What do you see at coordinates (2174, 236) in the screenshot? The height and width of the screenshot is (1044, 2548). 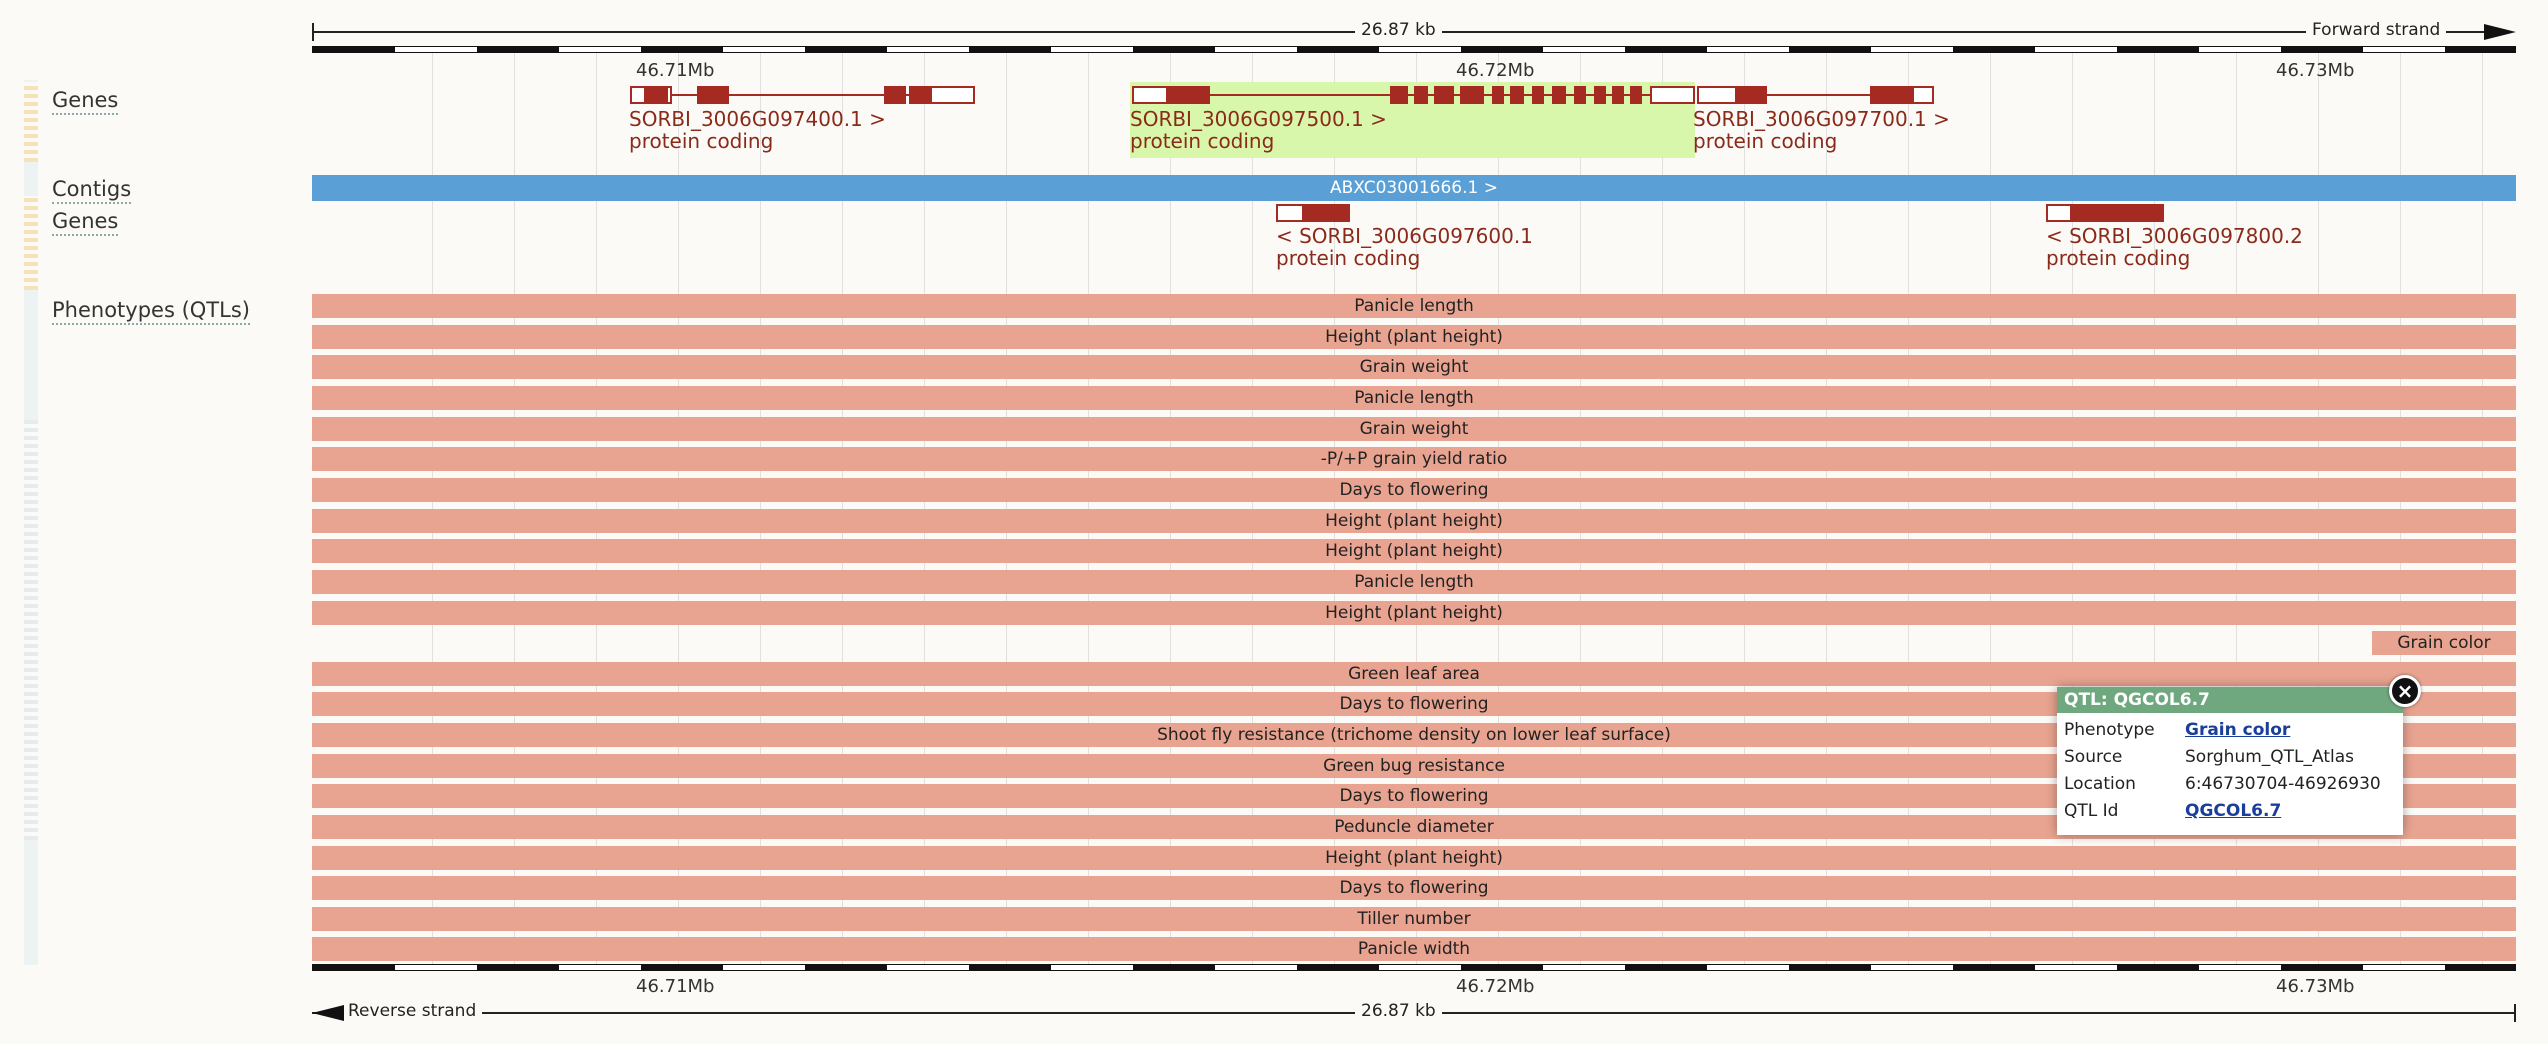 I see `gene-name-label: < SORBI_3006G097800.2` at bounding box center [2174, 236].